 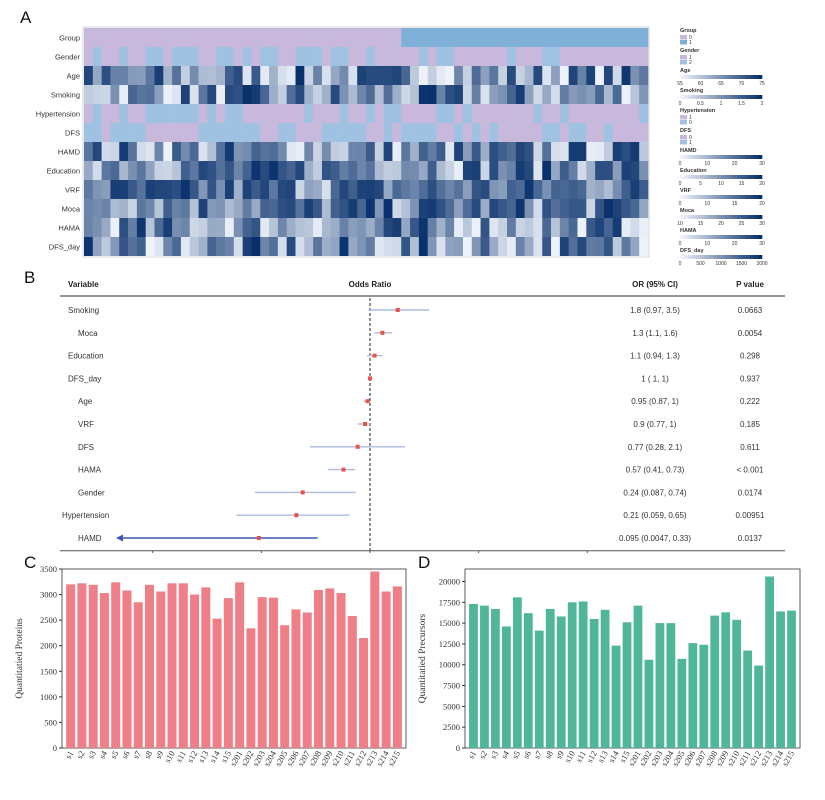 I want to click on forest-header-or: Odds Ratio, so click(x=370, y=284).